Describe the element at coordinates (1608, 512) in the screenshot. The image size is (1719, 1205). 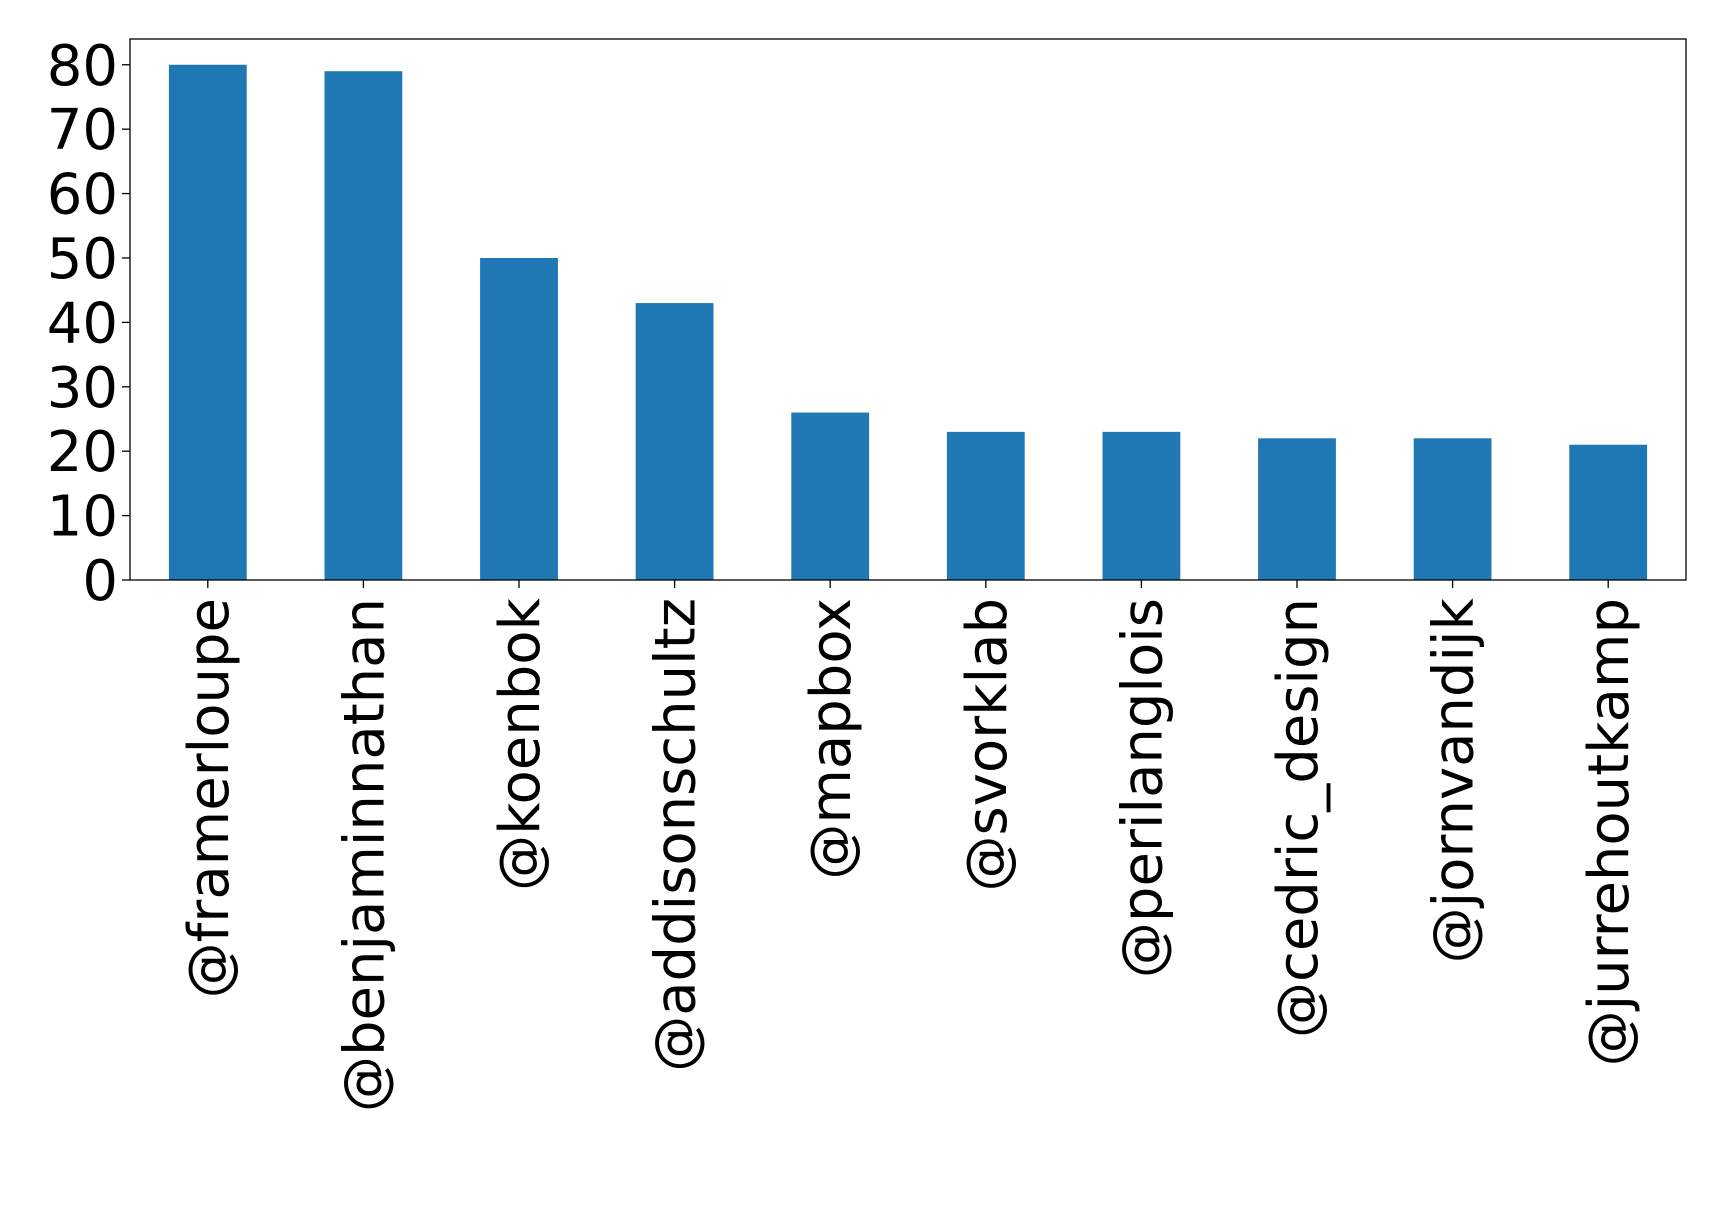
I see `bar-jurrehoutkamp` at that location.